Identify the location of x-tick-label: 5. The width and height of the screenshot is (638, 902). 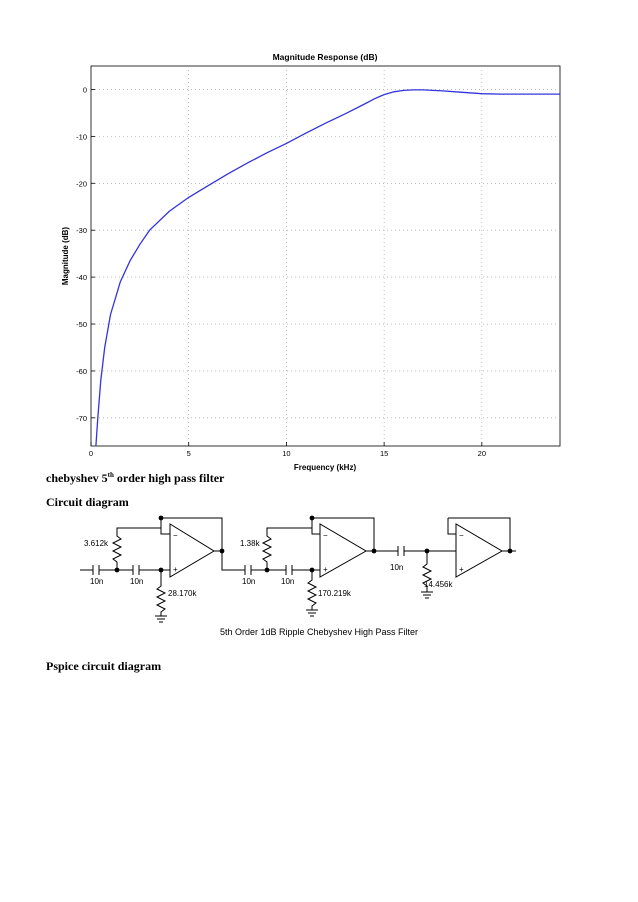
(189, 453).